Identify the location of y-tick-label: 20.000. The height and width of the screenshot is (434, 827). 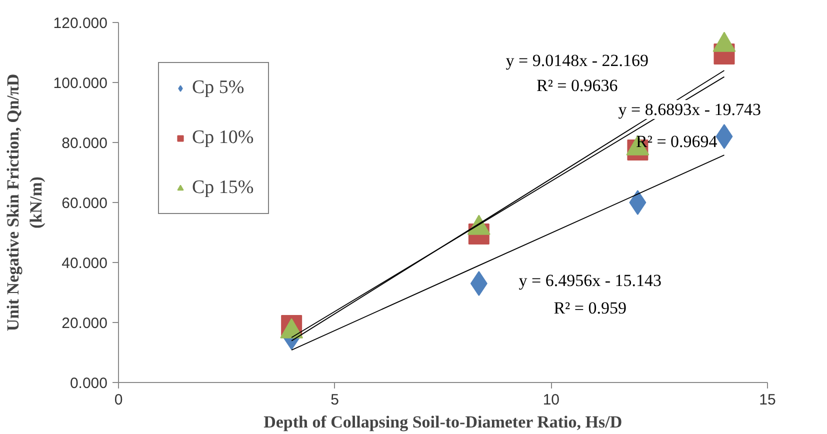
(85, 323).